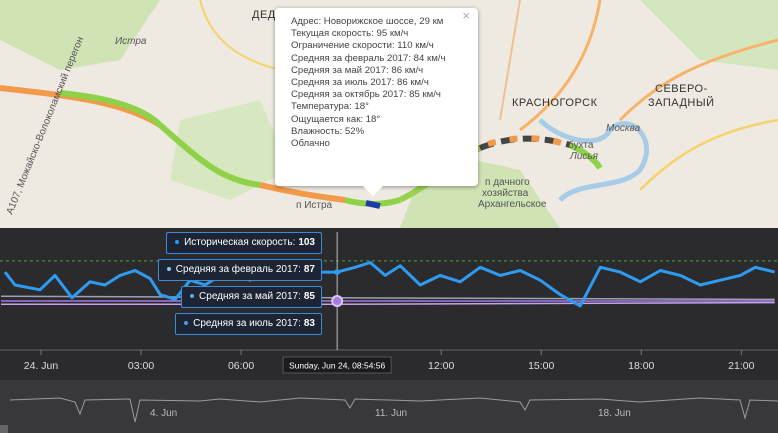 This screenshot has height=433, width=778. Describe the element at coordinates (362, 46) in the screenshot. I see `popup-line: Ограничение скорости: 110 км/ч` at that location.